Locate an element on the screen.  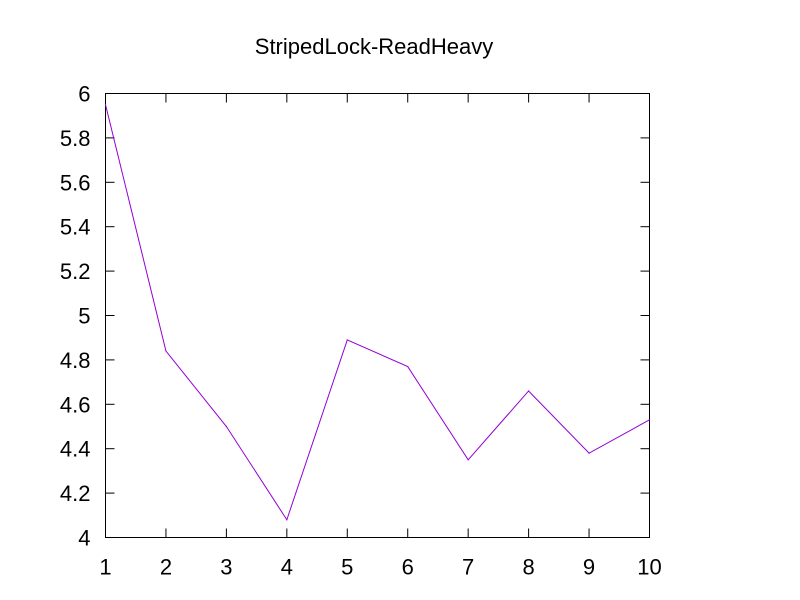
x-tick-label: 7 is located at coordinates (468, 567).